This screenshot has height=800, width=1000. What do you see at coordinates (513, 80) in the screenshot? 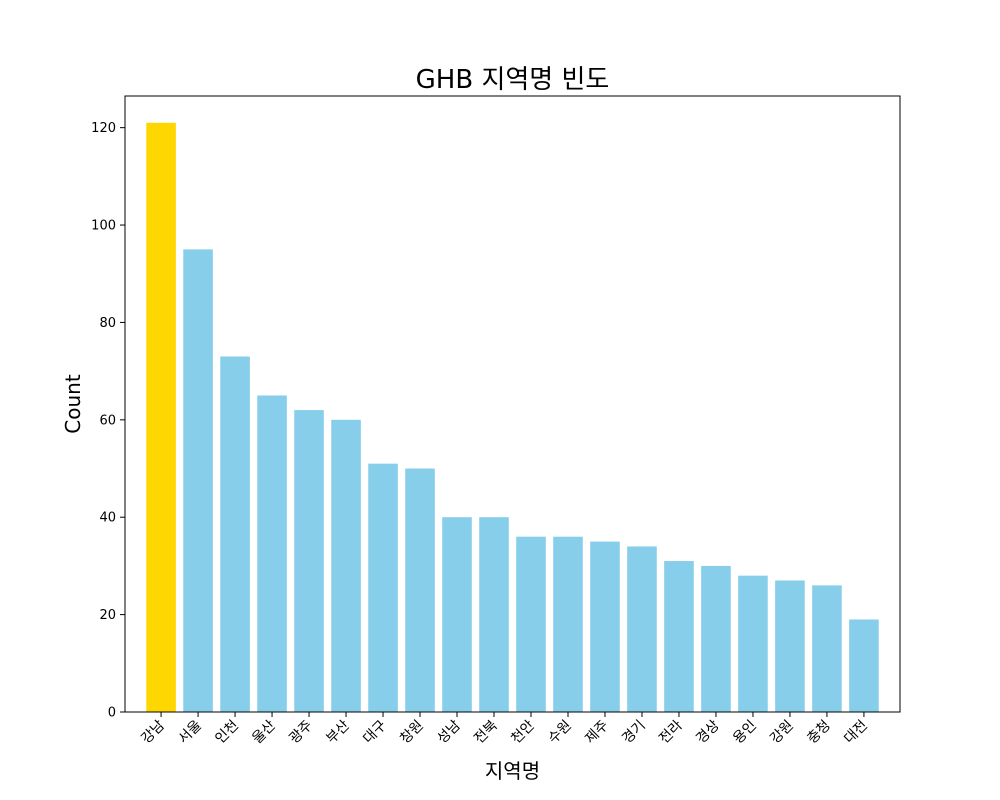
I see `chart-title: GHB 지역명 빈도` at bounding box center [513, 80].